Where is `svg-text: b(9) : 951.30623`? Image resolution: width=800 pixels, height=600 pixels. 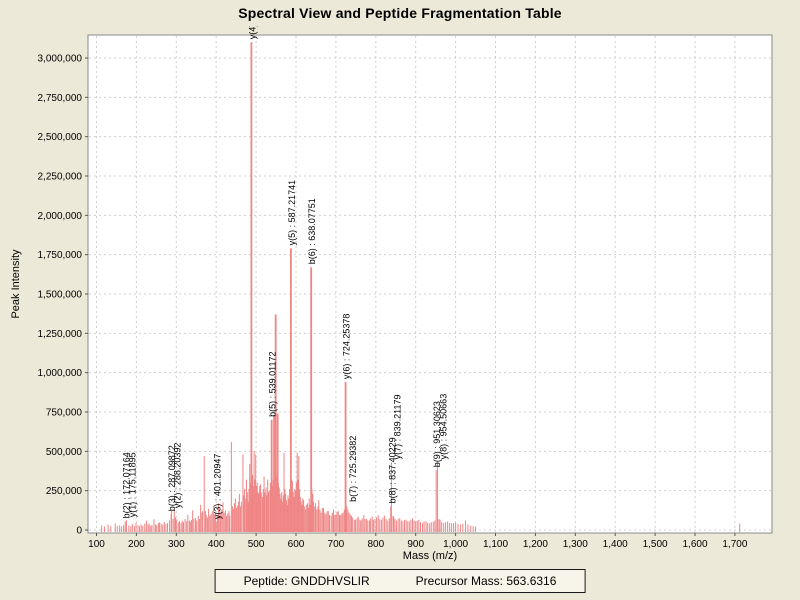 svg-text: b(9) : 951.30623 is located at coordinates (437, 434).